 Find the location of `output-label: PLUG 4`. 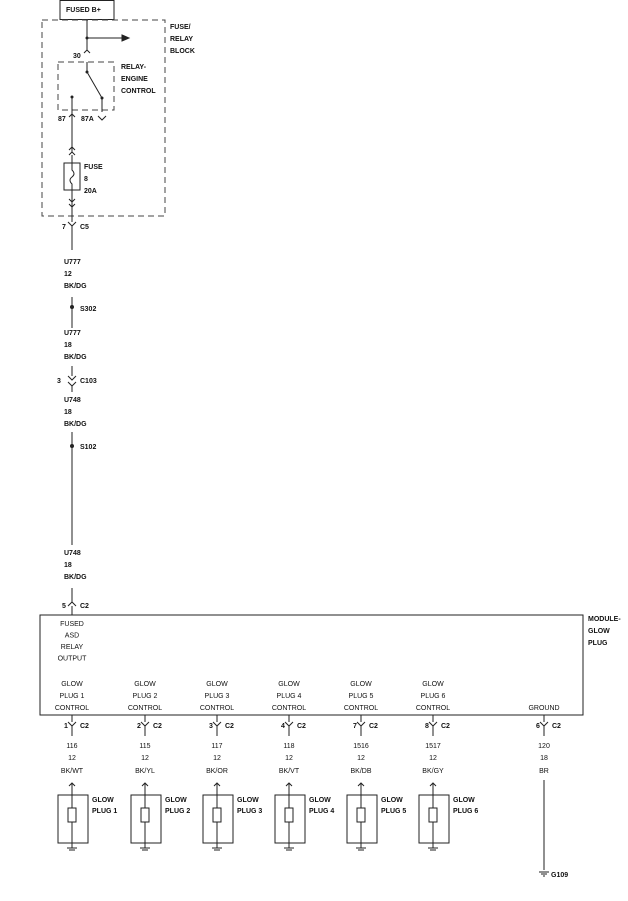

output-label: PLUG 4 is located at coordinates (289, 696).